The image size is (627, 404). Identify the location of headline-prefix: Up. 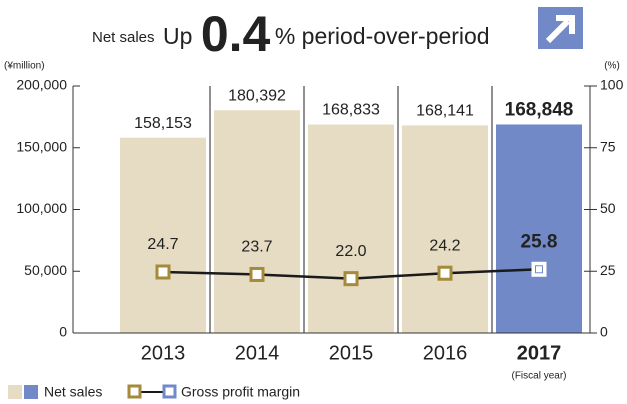
(177, 36).